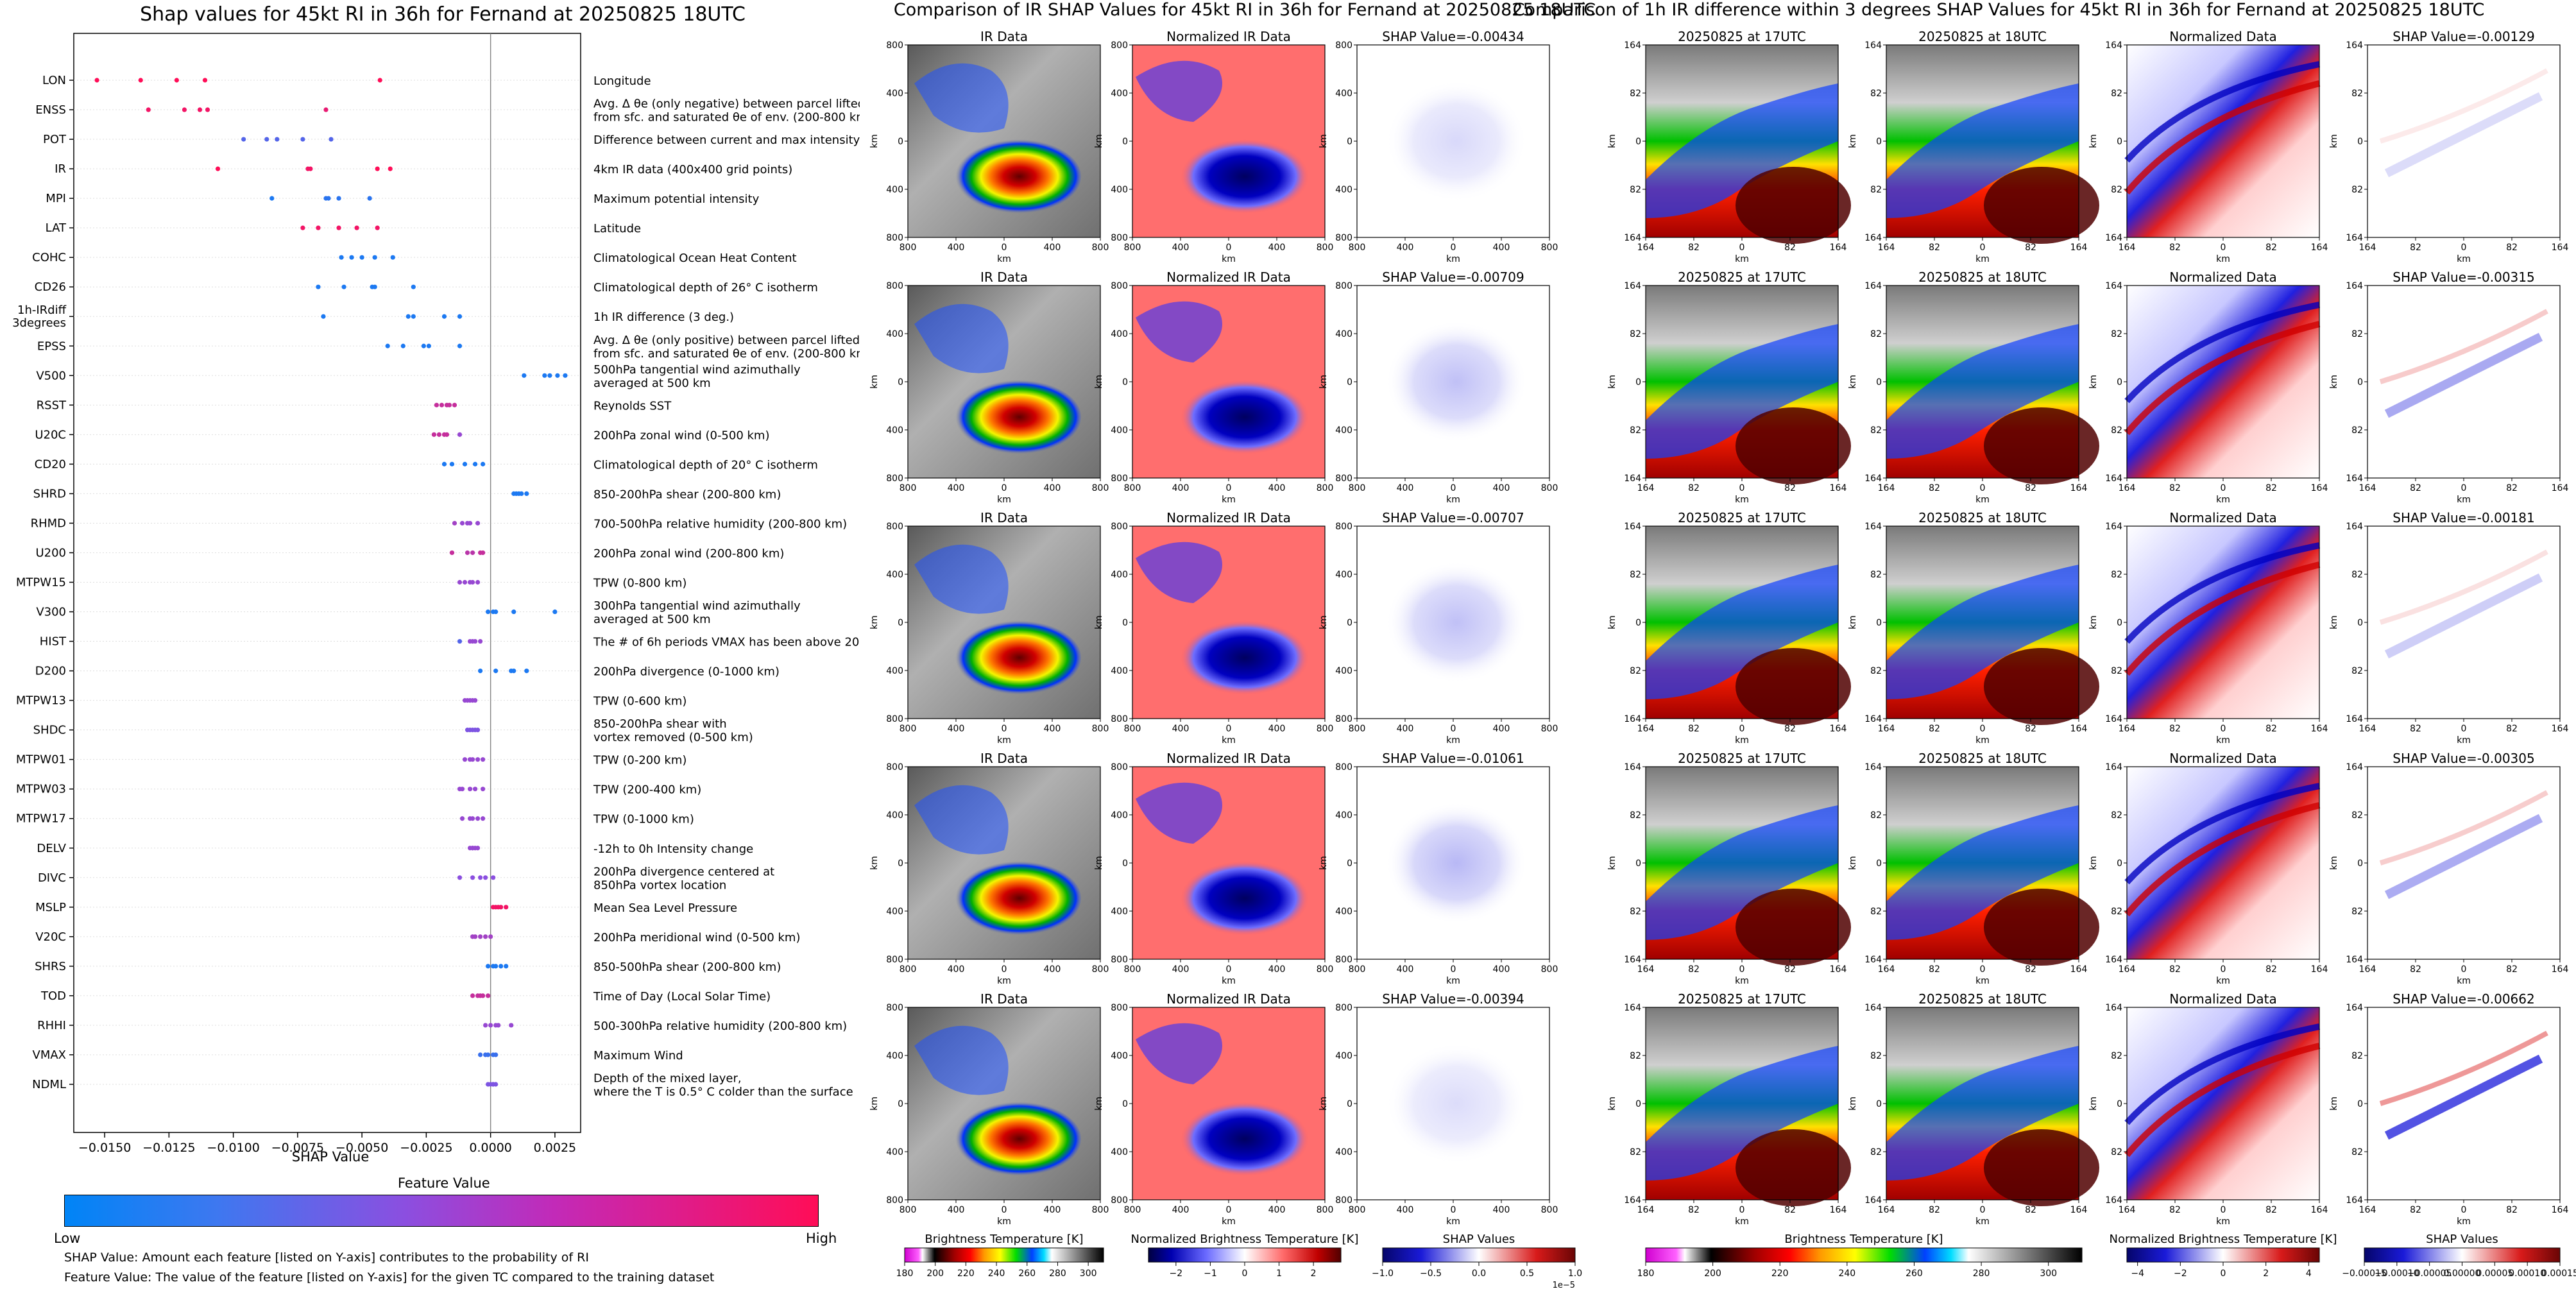  I want to click on ir-colorbar-label: Brightness Temperature [K], so click(1004, 1239).